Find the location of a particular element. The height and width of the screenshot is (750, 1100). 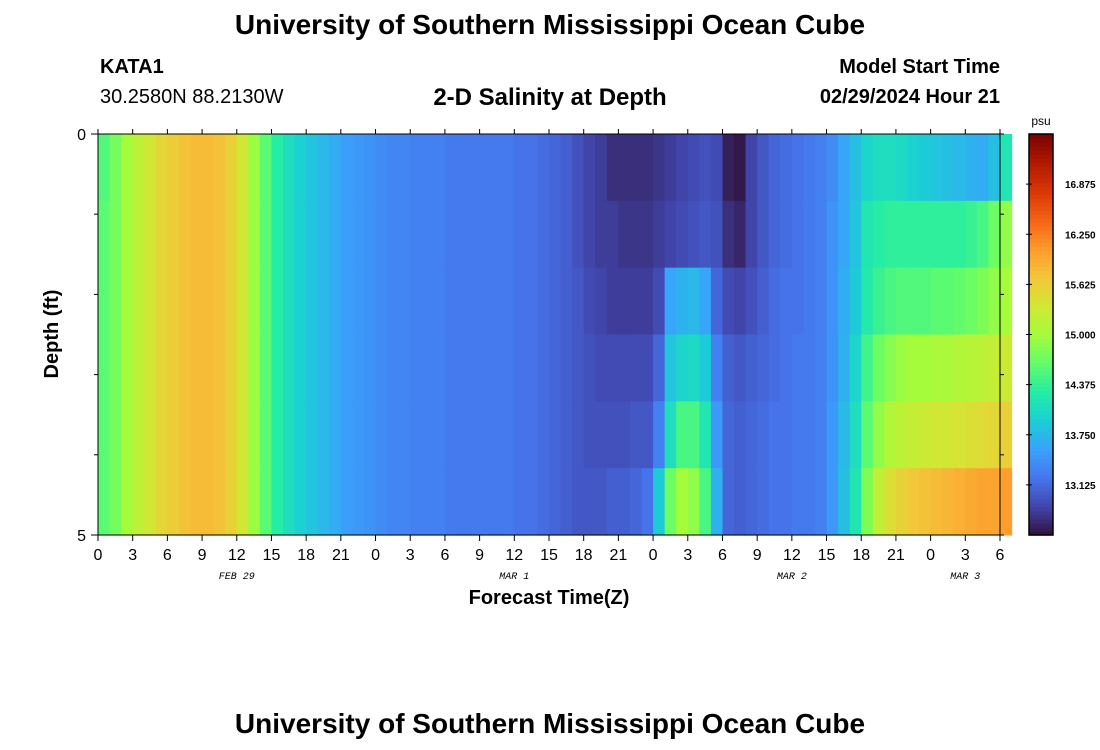

model-start-value: 02/29/2024 Hour 21 is located at coordinates (909, 97).